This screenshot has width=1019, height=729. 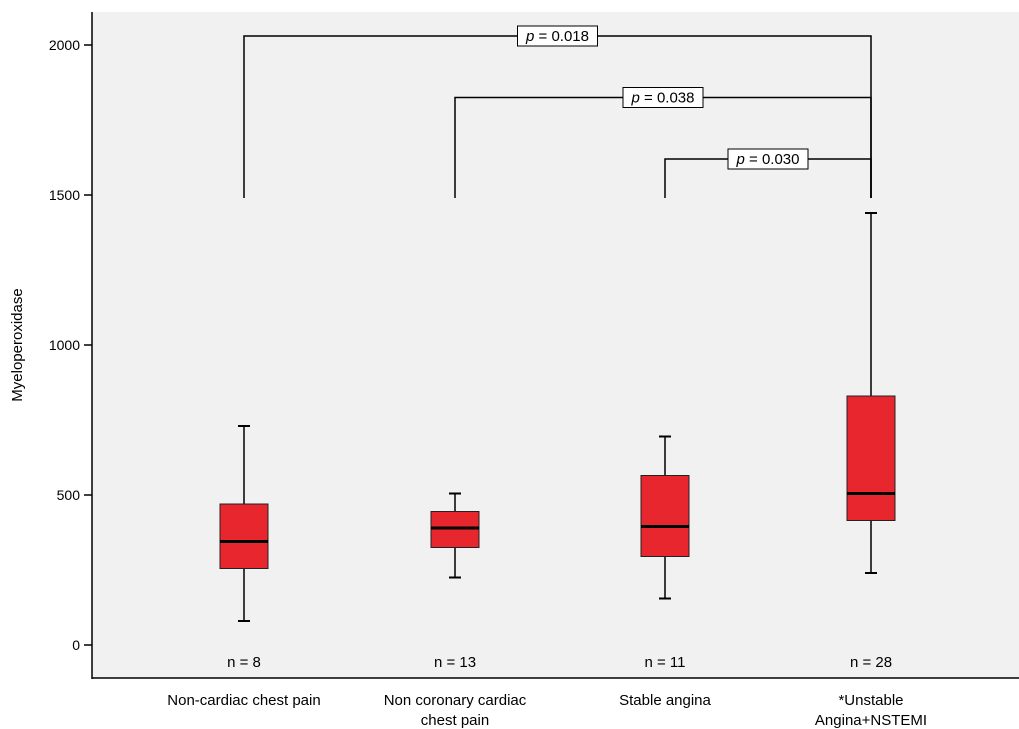 I want to click on y-tick-label: 1000, so click(x=64, y=345).